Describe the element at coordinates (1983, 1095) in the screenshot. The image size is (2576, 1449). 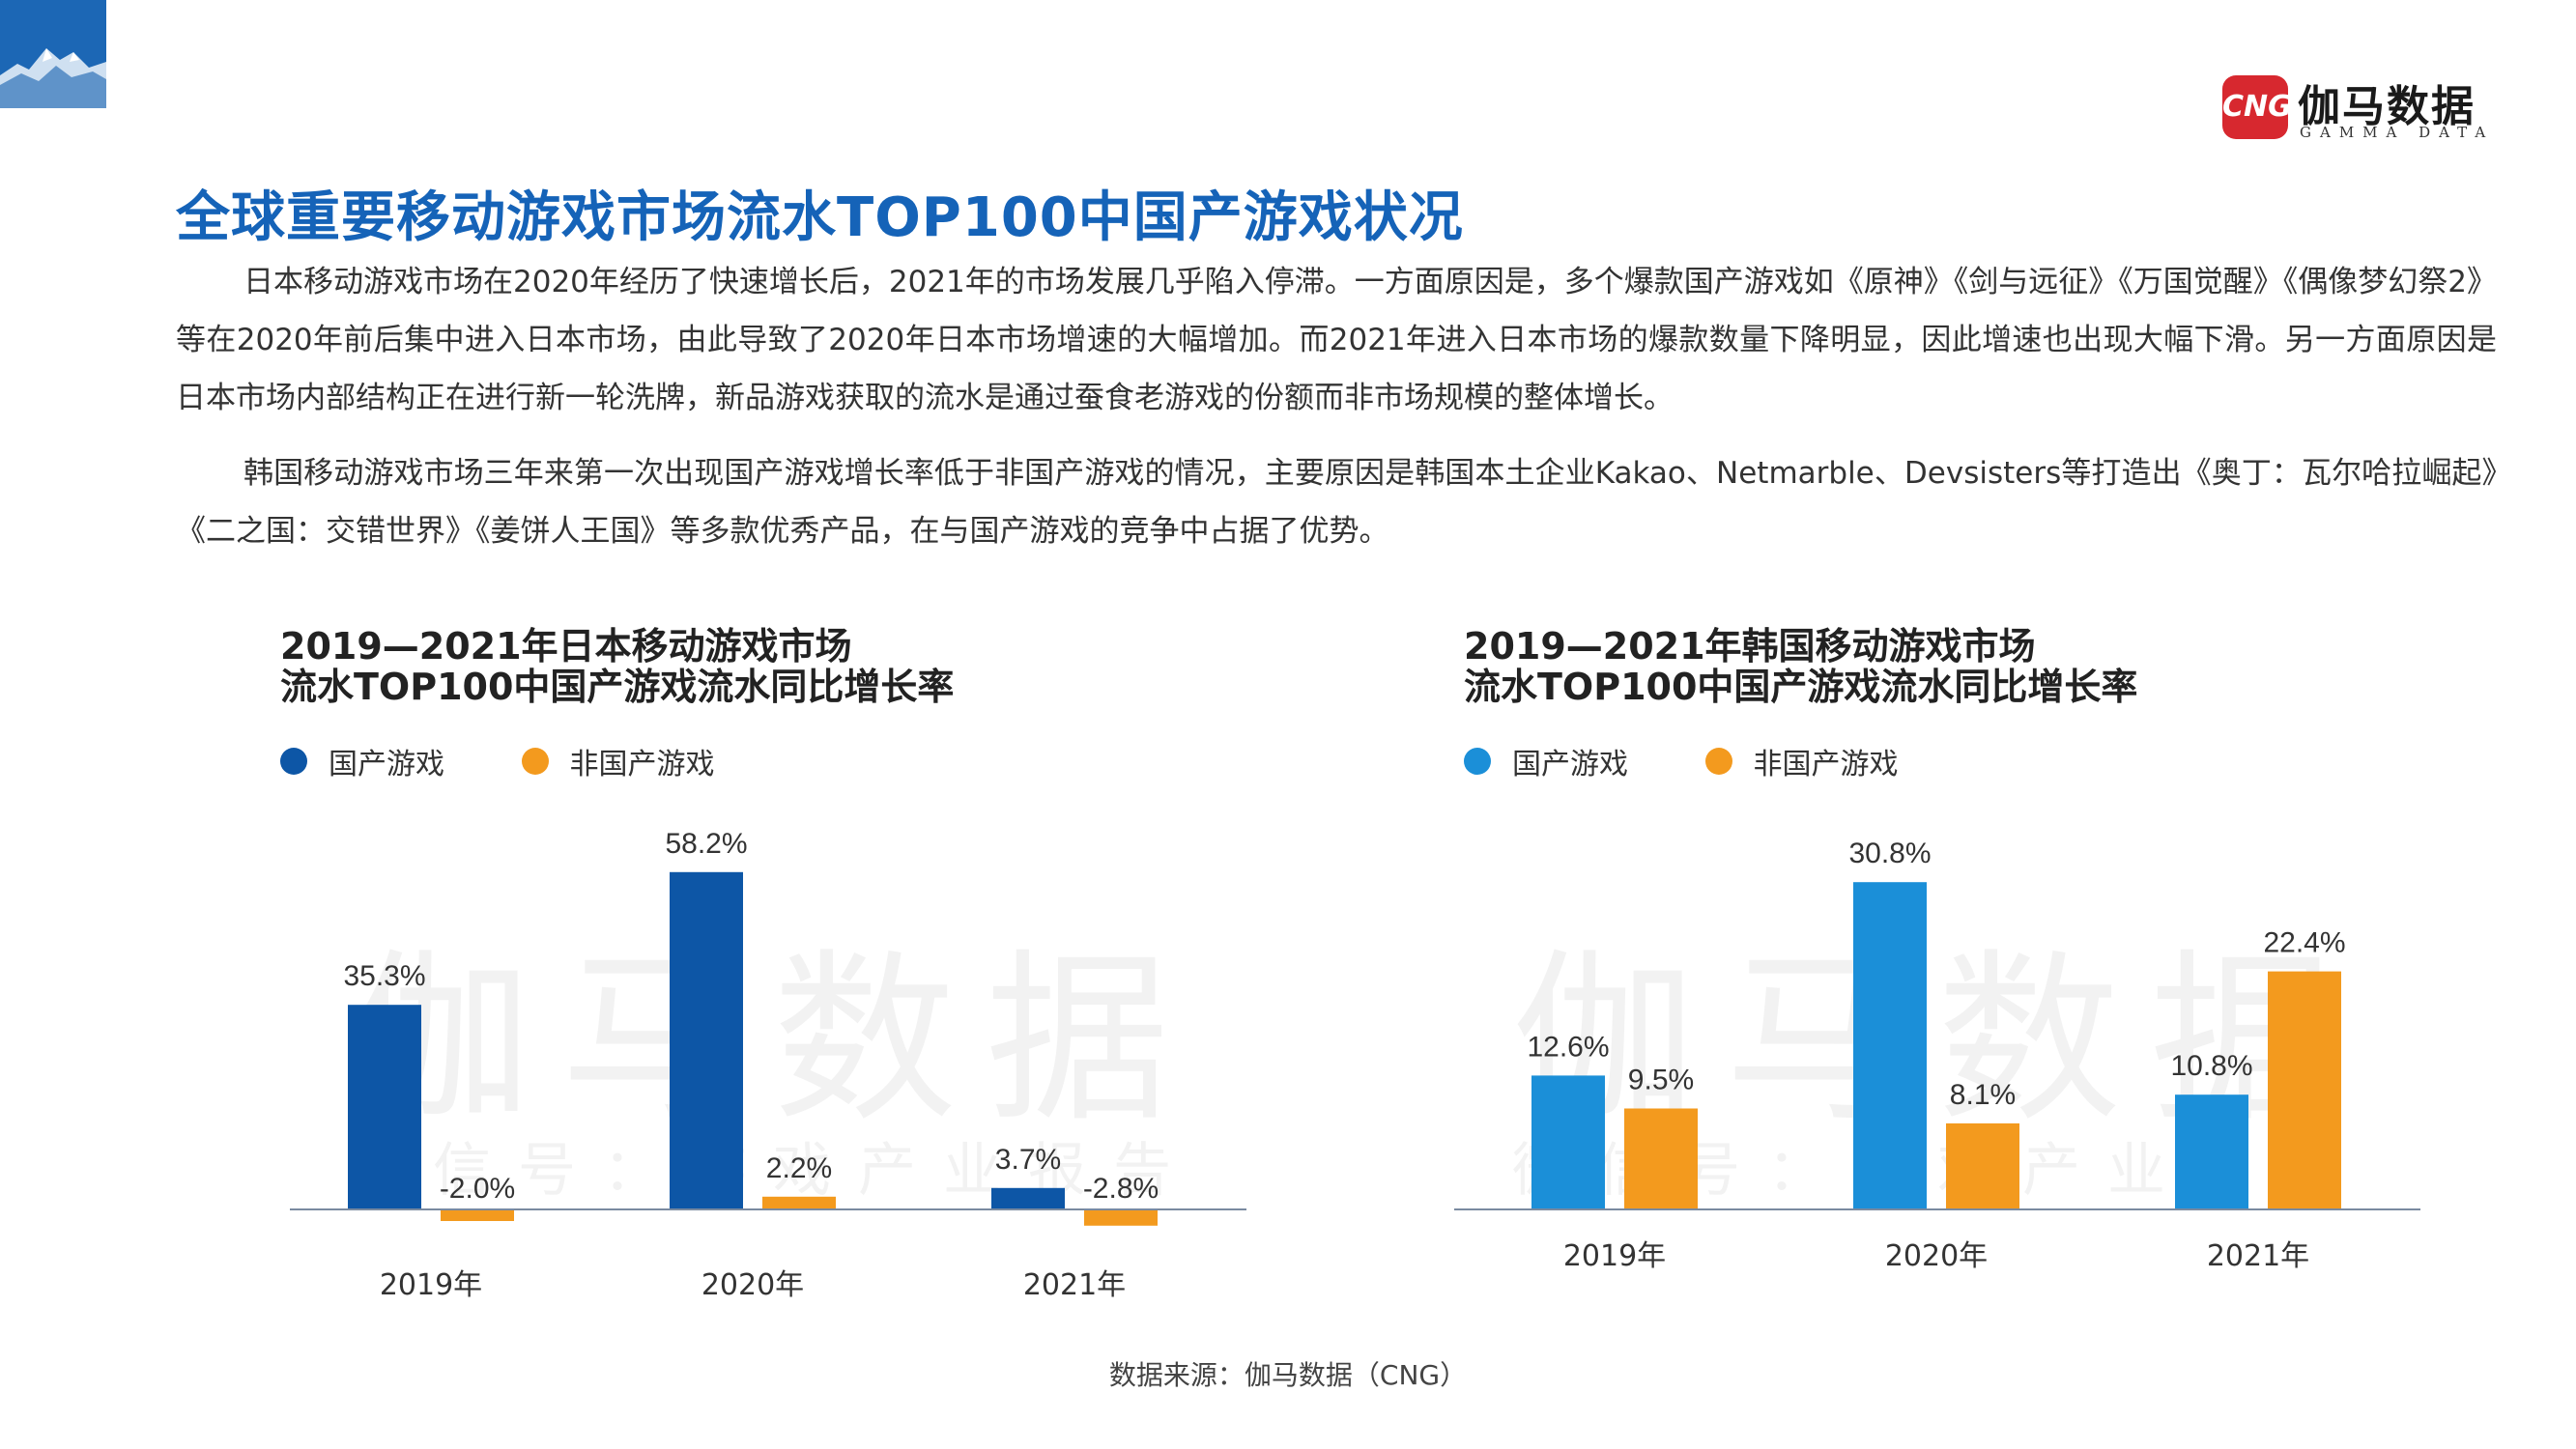
I see `data-label: 8.1%` at that location.